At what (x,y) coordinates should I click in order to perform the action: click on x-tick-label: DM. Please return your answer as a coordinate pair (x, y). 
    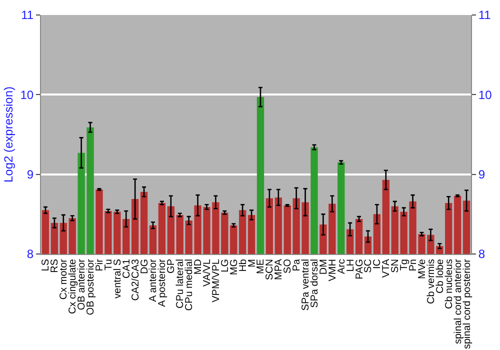
    Looking at the image, I should click on (324, 267).